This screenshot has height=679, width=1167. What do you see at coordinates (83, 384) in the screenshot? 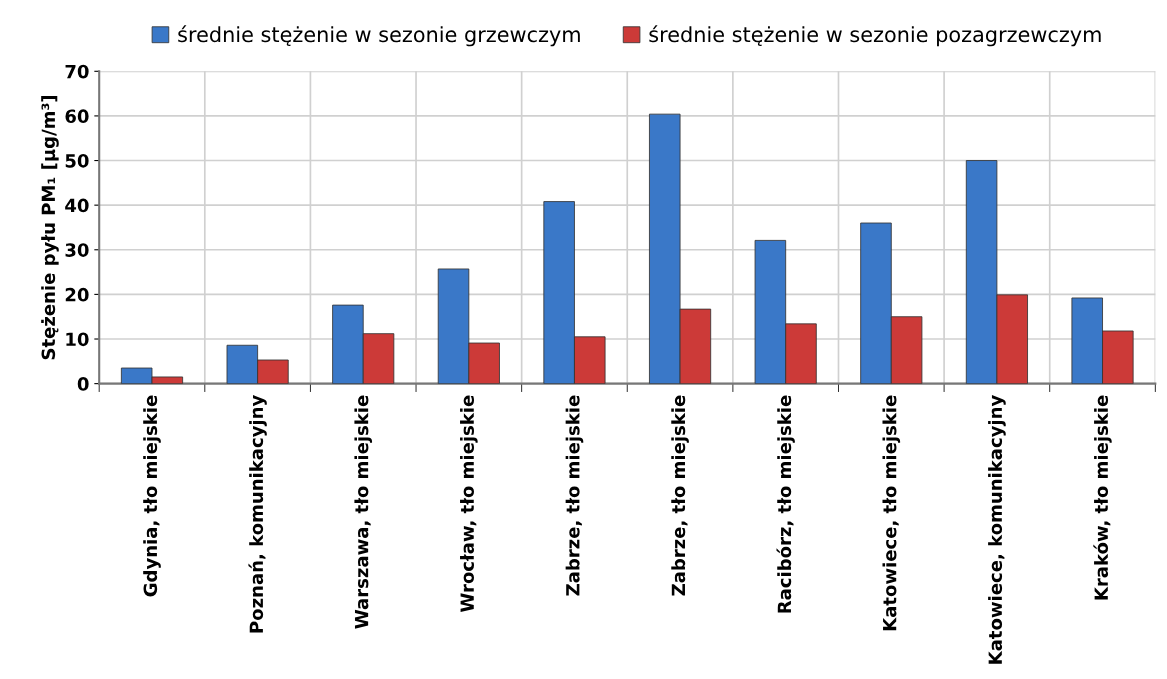
I see `y-tick-label: 0` at bounding box center [83, 384].